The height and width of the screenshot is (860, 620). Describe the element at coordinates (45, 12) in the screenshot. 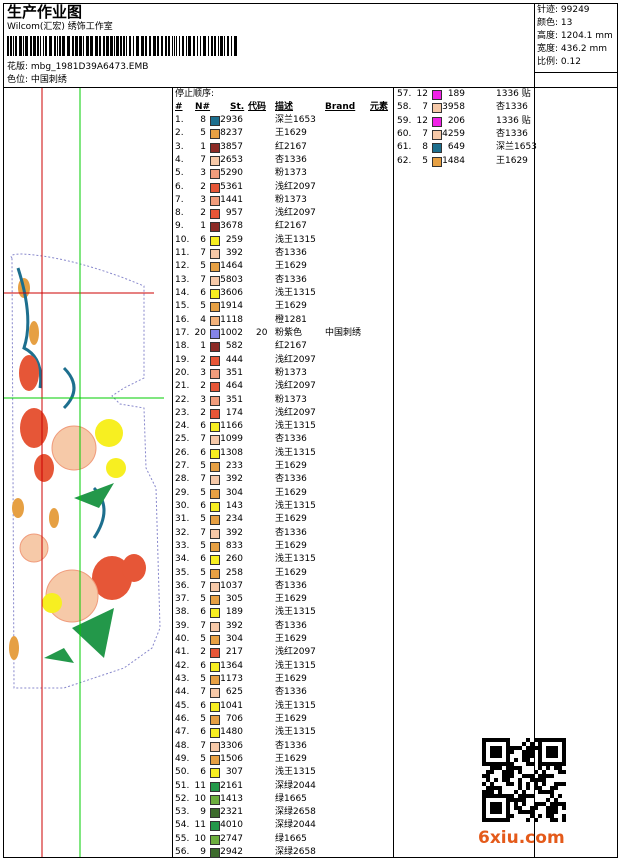

I see `title: 生产作业图` at that location.